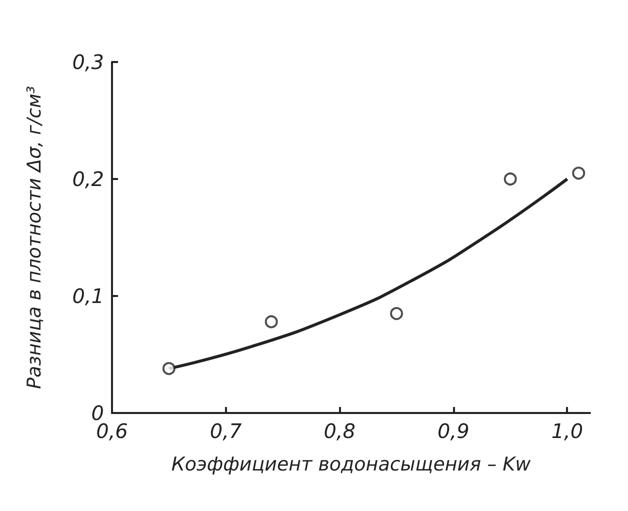  I want to click on x-tick-label: 0,9, so click(454, 431).